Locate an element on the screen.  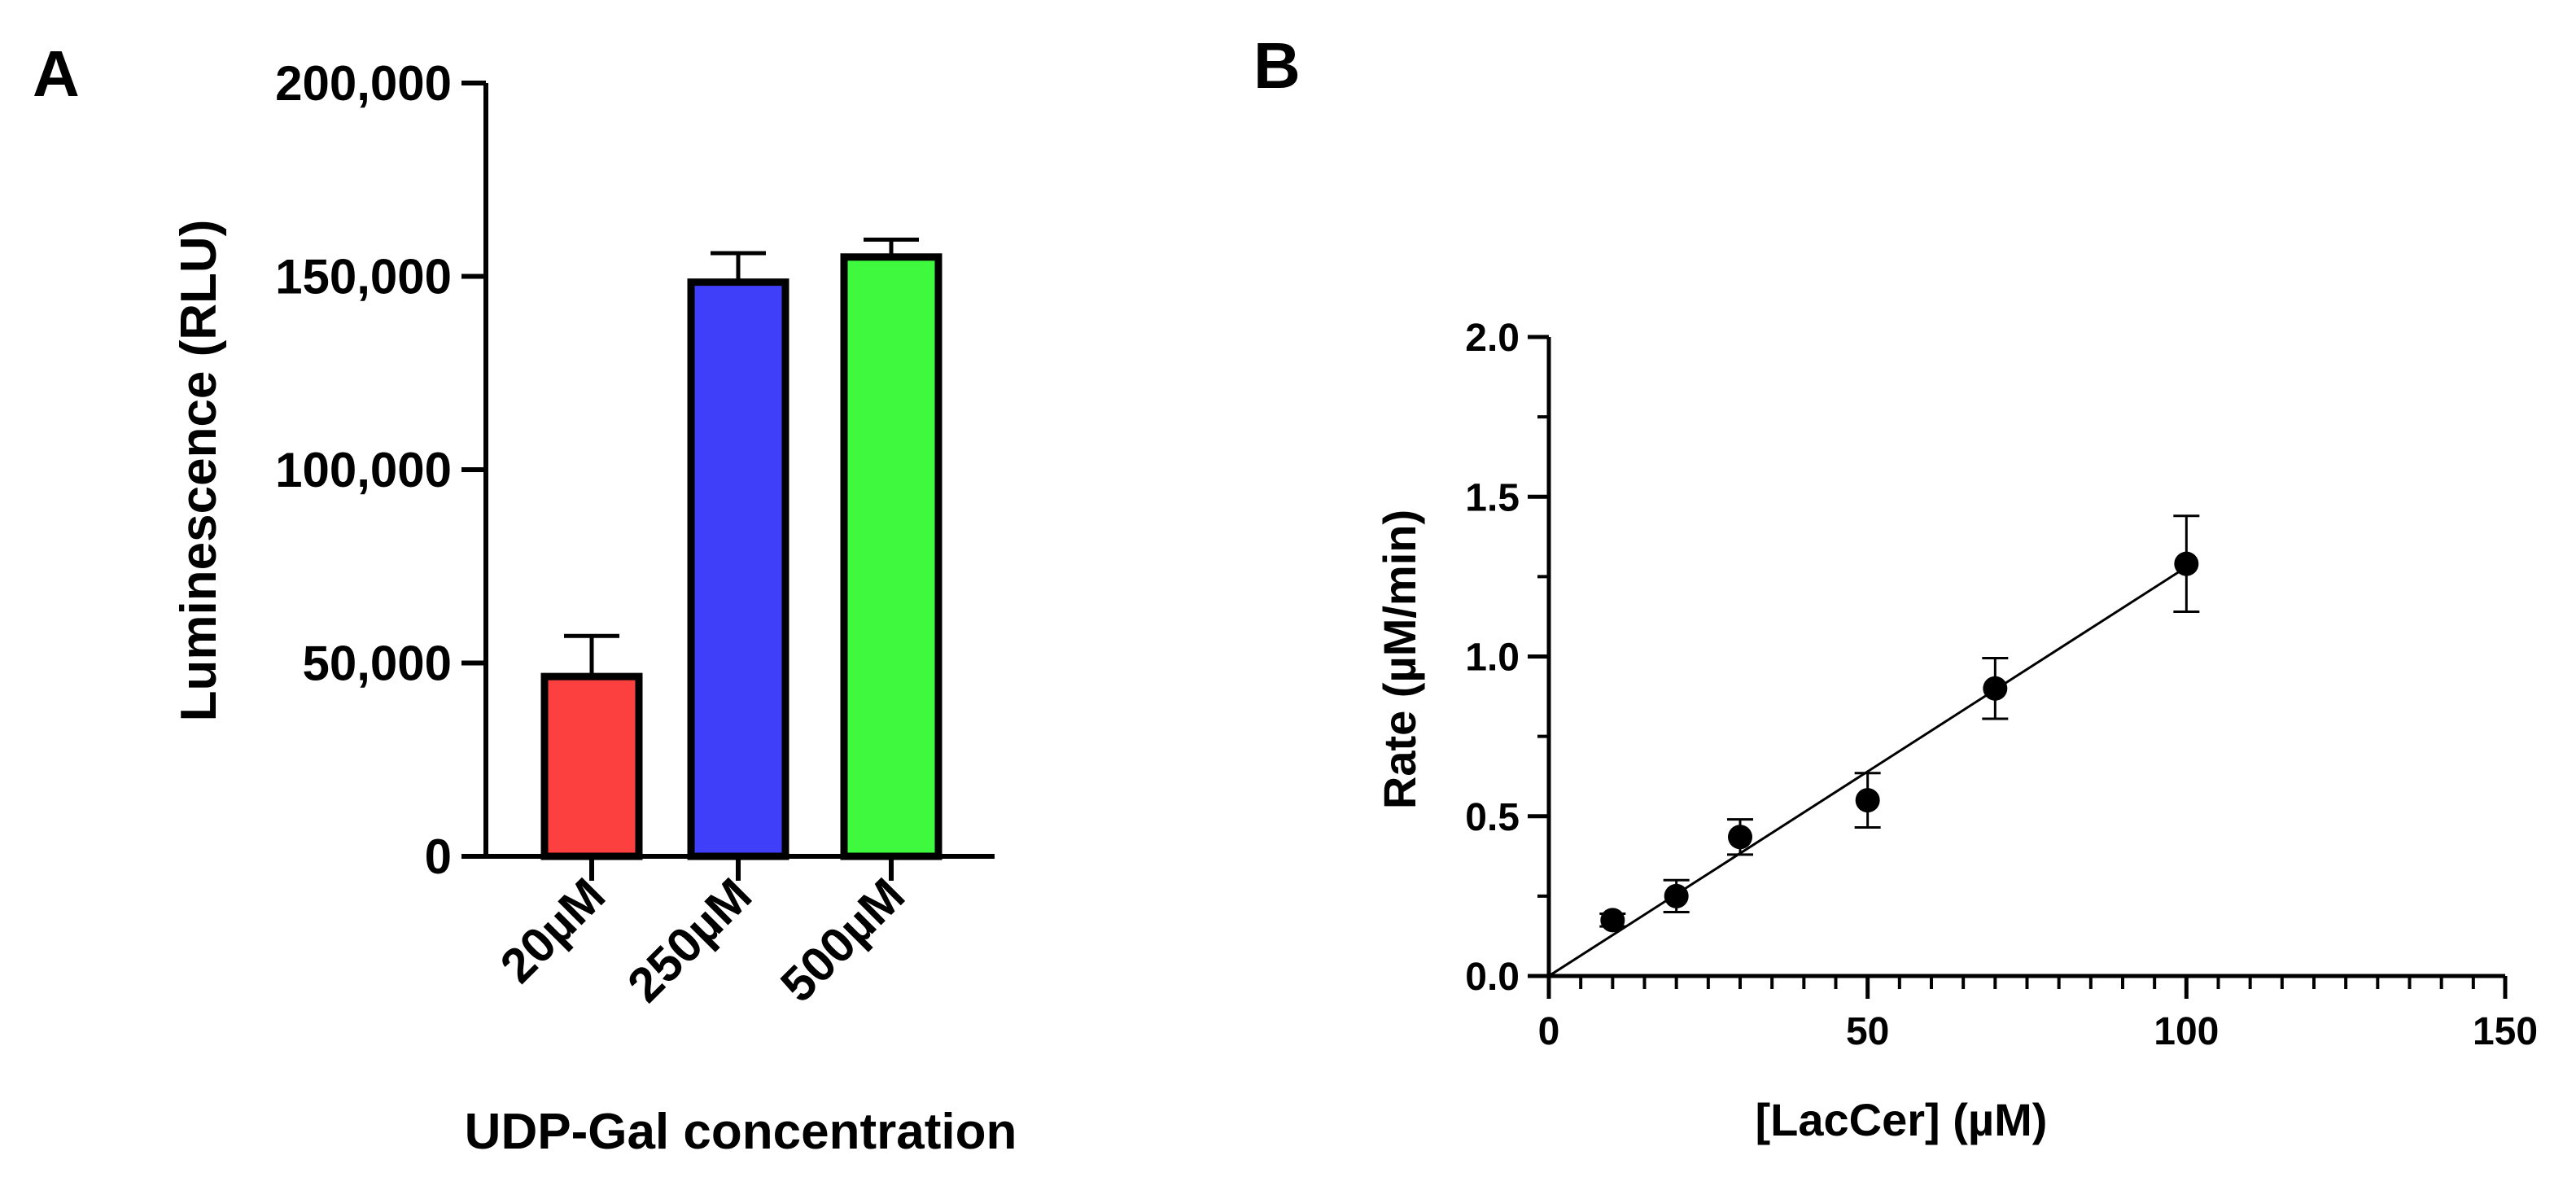
y-axis-title-a: Luminescence (RLU) is located at coordinates (199, 471).